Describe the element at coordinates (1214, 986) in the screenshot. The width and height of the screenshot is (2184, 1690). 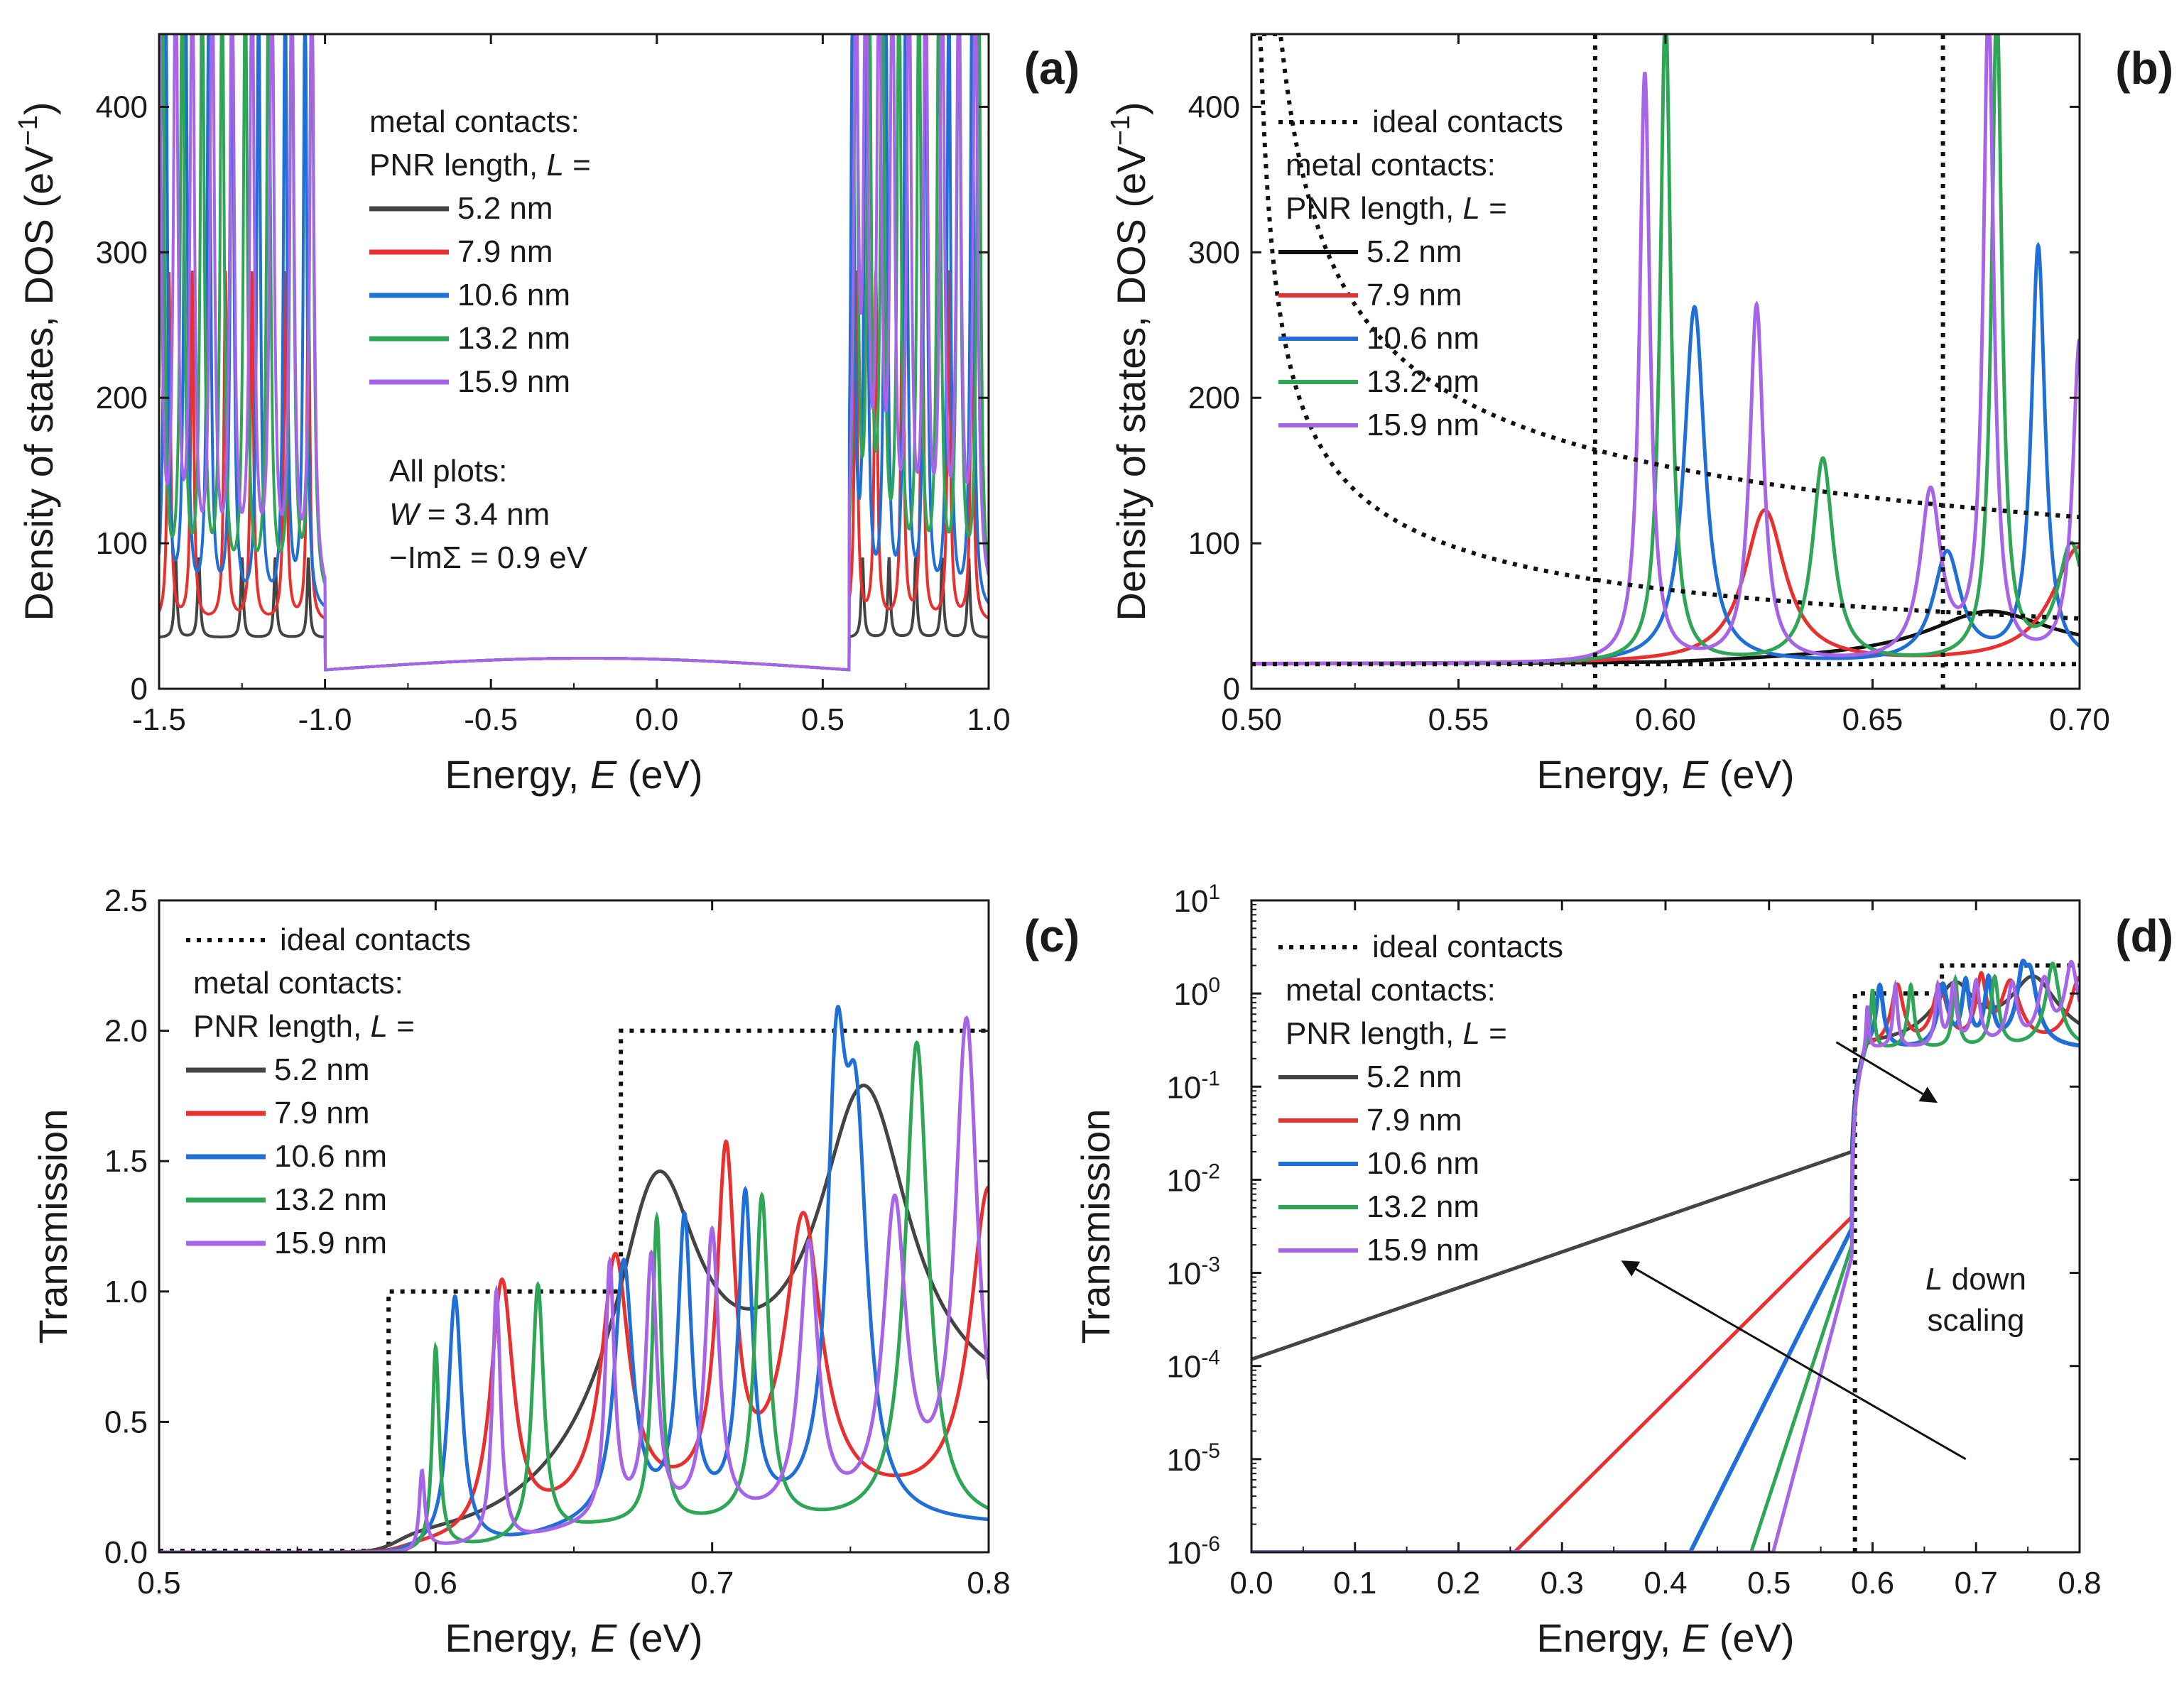
I see `y-tick-exp: 0` at that location.